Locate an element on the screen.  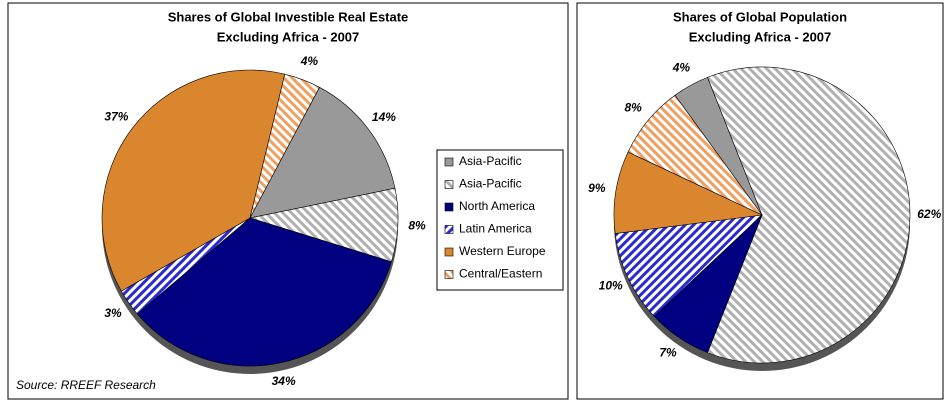
data-label: 7% is located at coordinates (668, 352).